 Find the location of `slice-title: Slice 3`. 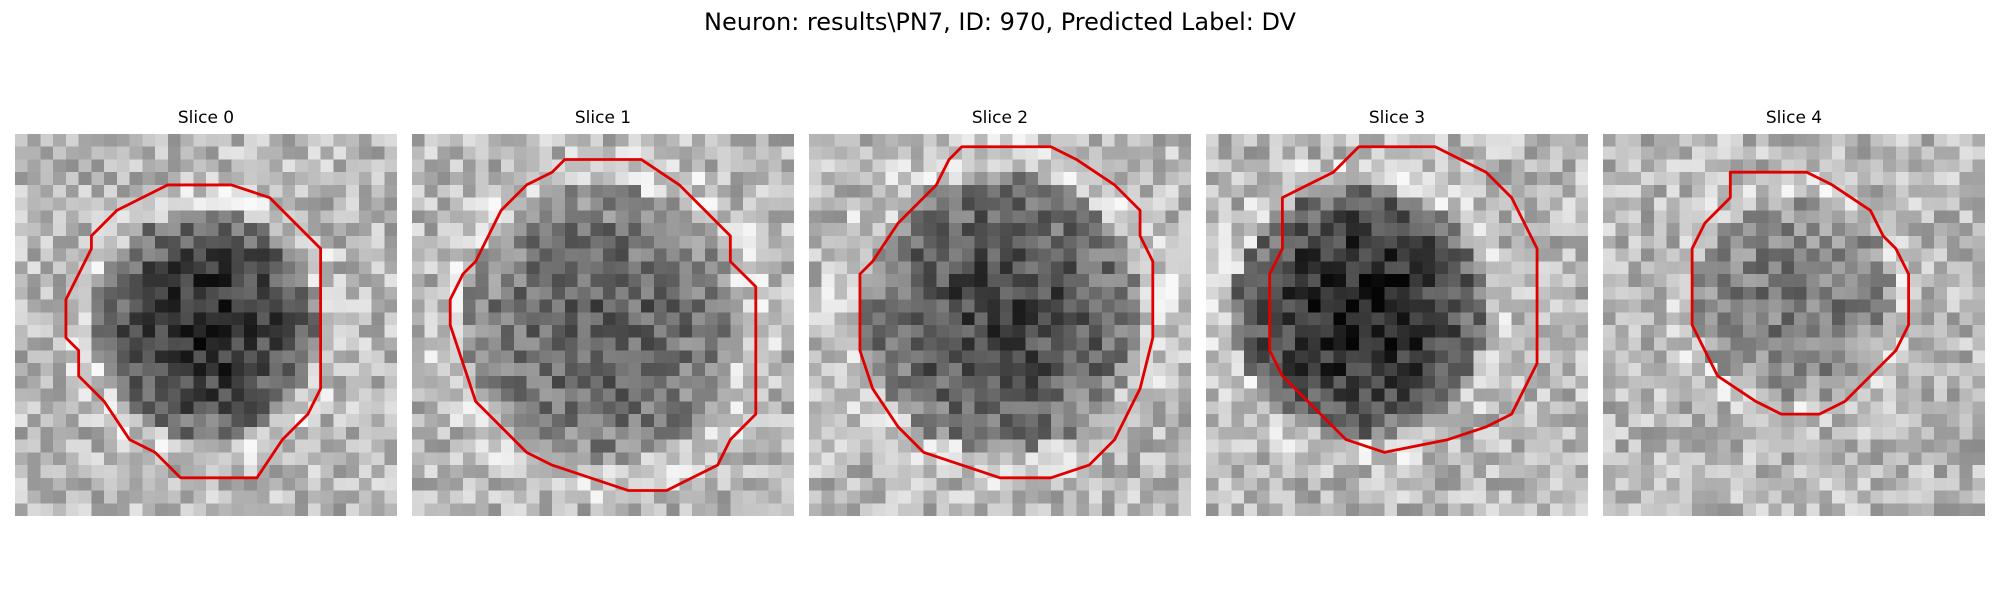

slice-title: Slice 3 is located at coordinates (1397, 118).